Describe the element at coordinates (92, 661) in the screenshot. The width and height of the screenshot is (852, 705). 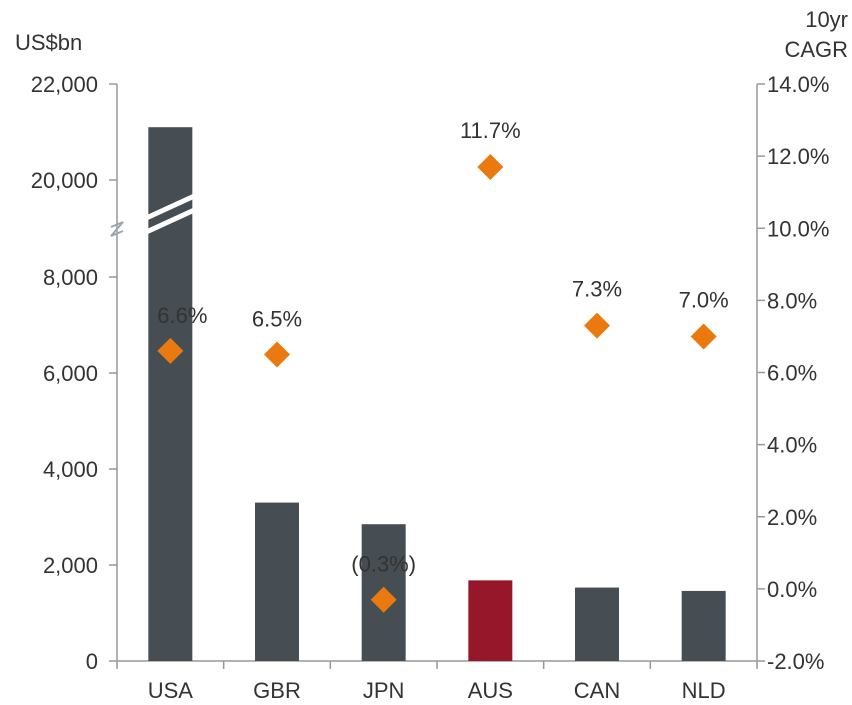
I see `left-tick-label: 0` at that location.